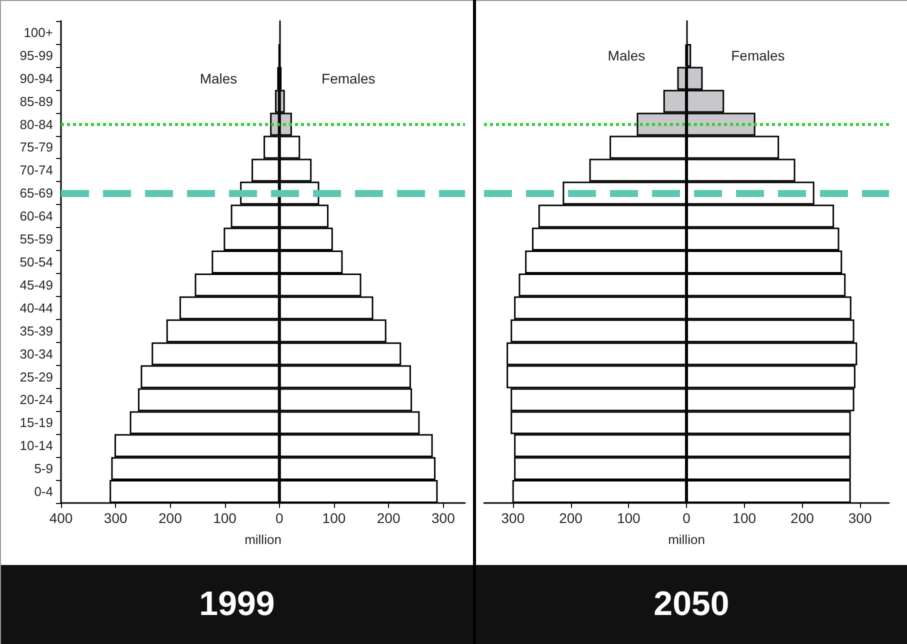 This screenshot has width=907, height=644. What do you see at coordinates (36, 124) in the screenshot?
I see `y-tick-label: 80-84` at bounding box center [36, 124].